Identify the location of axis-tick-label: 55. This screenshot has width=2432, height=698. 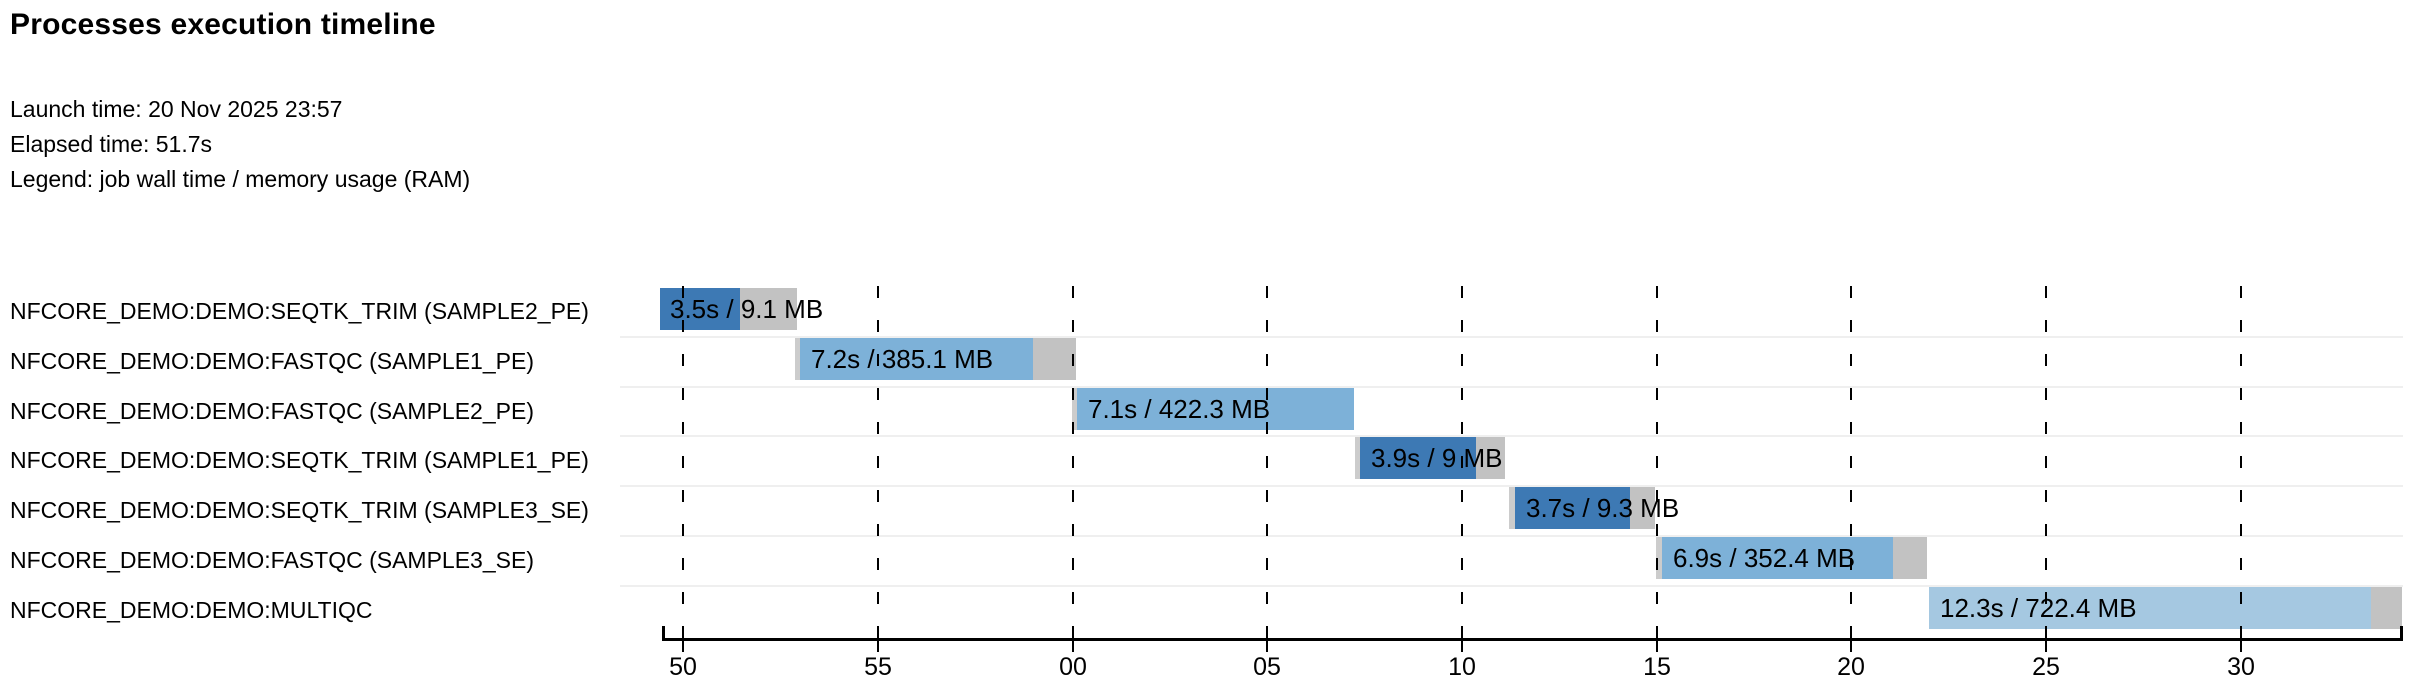
(878, 667).